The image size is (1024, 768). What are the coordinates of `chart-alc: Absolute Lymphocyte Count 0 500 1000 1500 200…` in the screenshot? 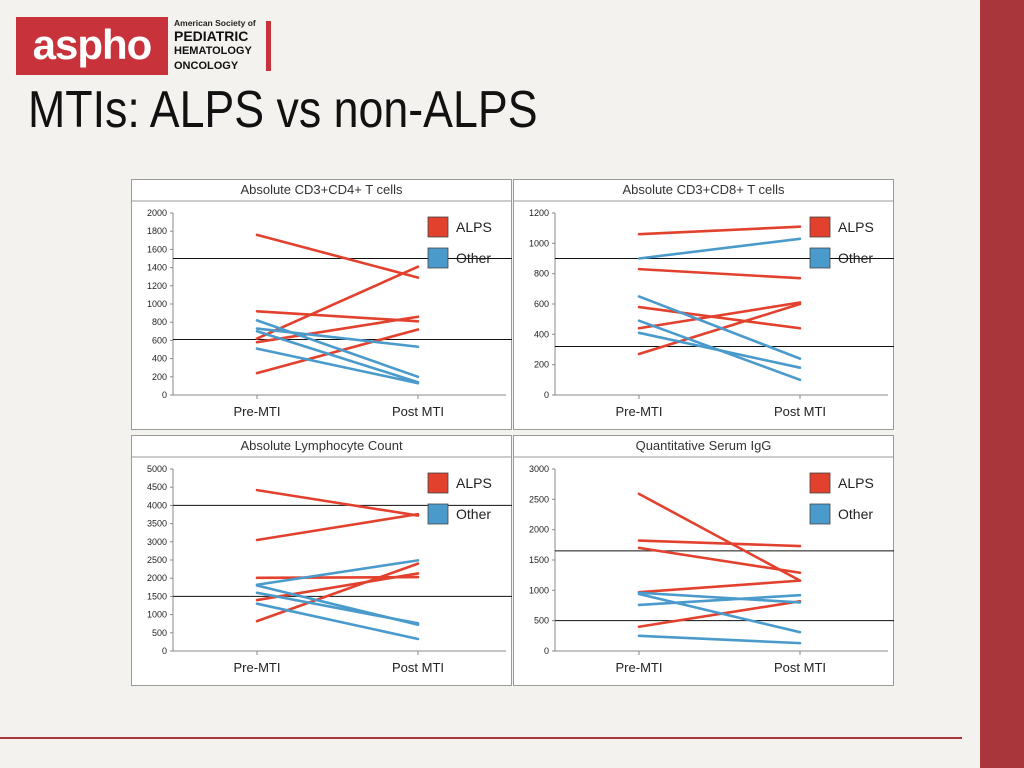 It's located at (321, 560).